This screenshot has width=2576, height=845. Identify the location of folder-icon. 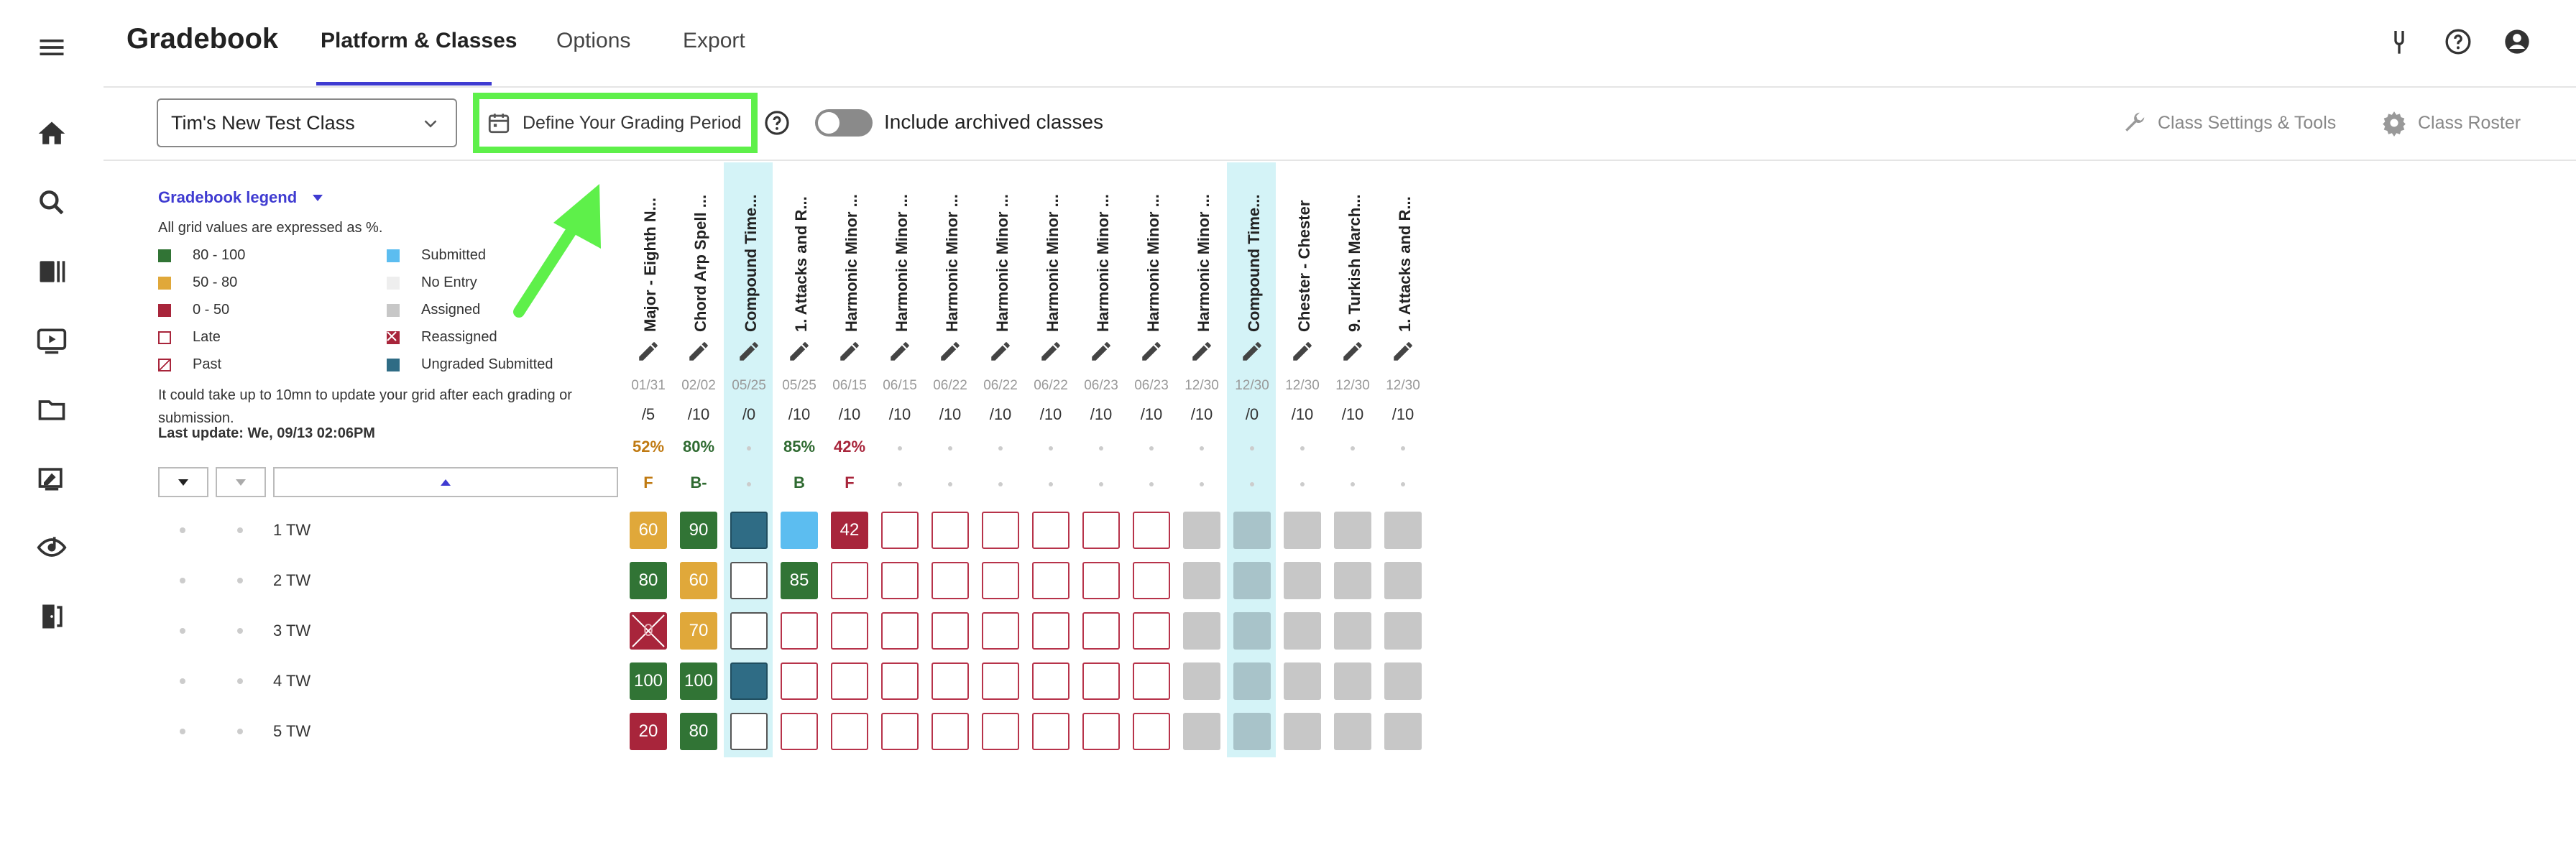
(52, 409).